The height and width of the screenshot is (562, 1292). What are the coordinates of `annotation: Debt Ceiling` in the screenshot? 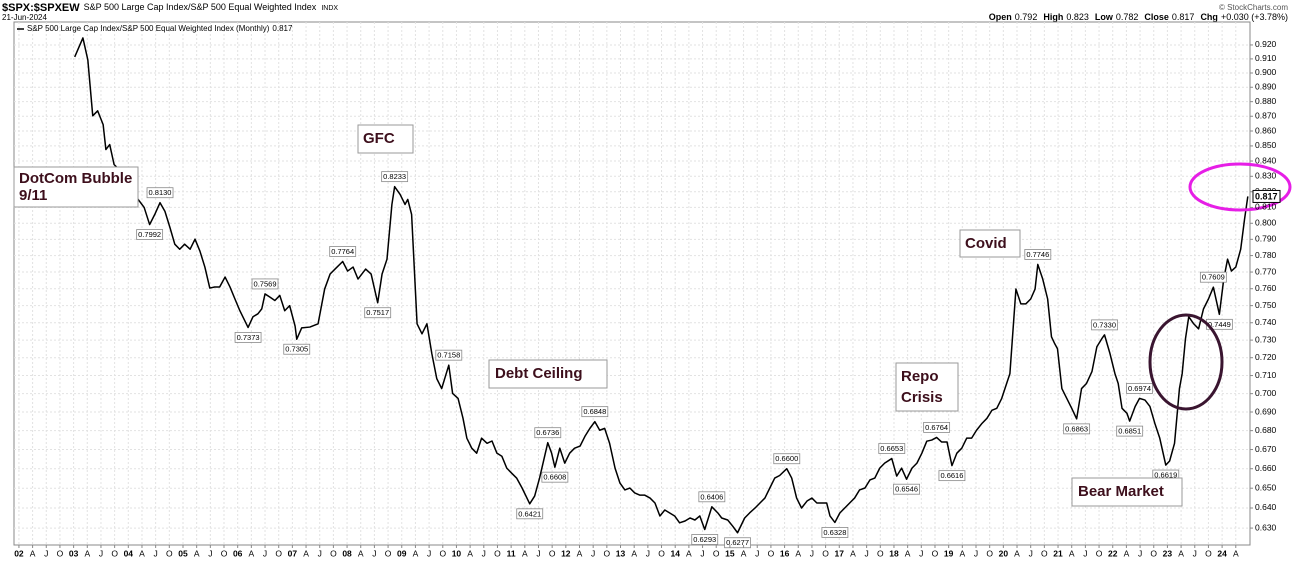 It's located at (539, 373).